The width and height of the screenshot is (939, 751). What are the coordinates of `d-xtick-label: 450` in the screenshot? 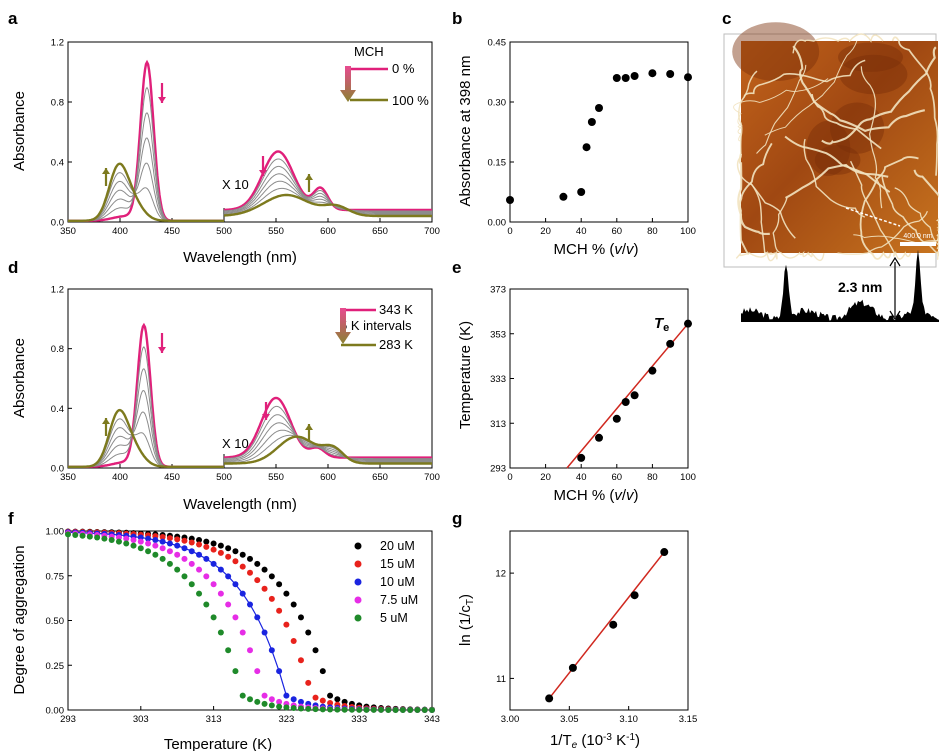 It's located at (172, 477).